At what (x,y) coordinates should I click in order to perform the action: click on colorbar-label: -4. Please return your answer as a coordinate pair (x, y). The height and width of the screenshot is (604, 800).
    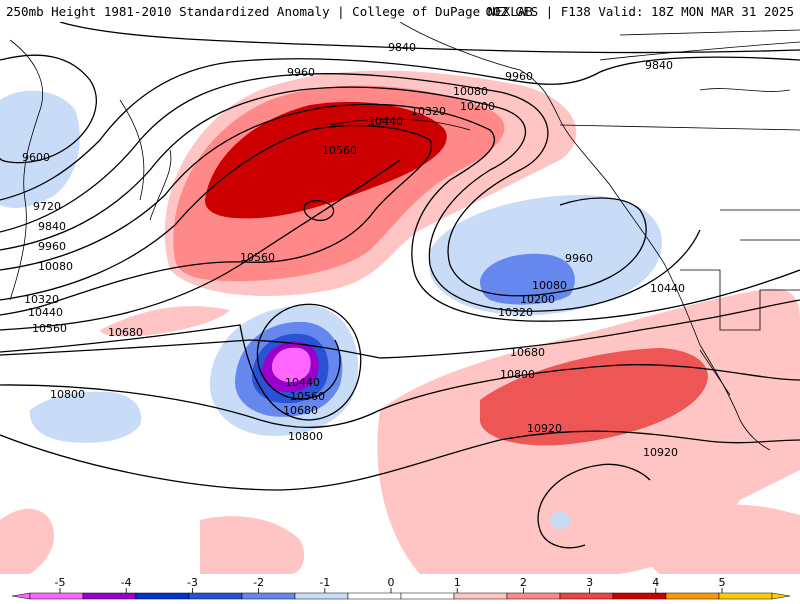
    Looking at the image, I should click on (126, 582).